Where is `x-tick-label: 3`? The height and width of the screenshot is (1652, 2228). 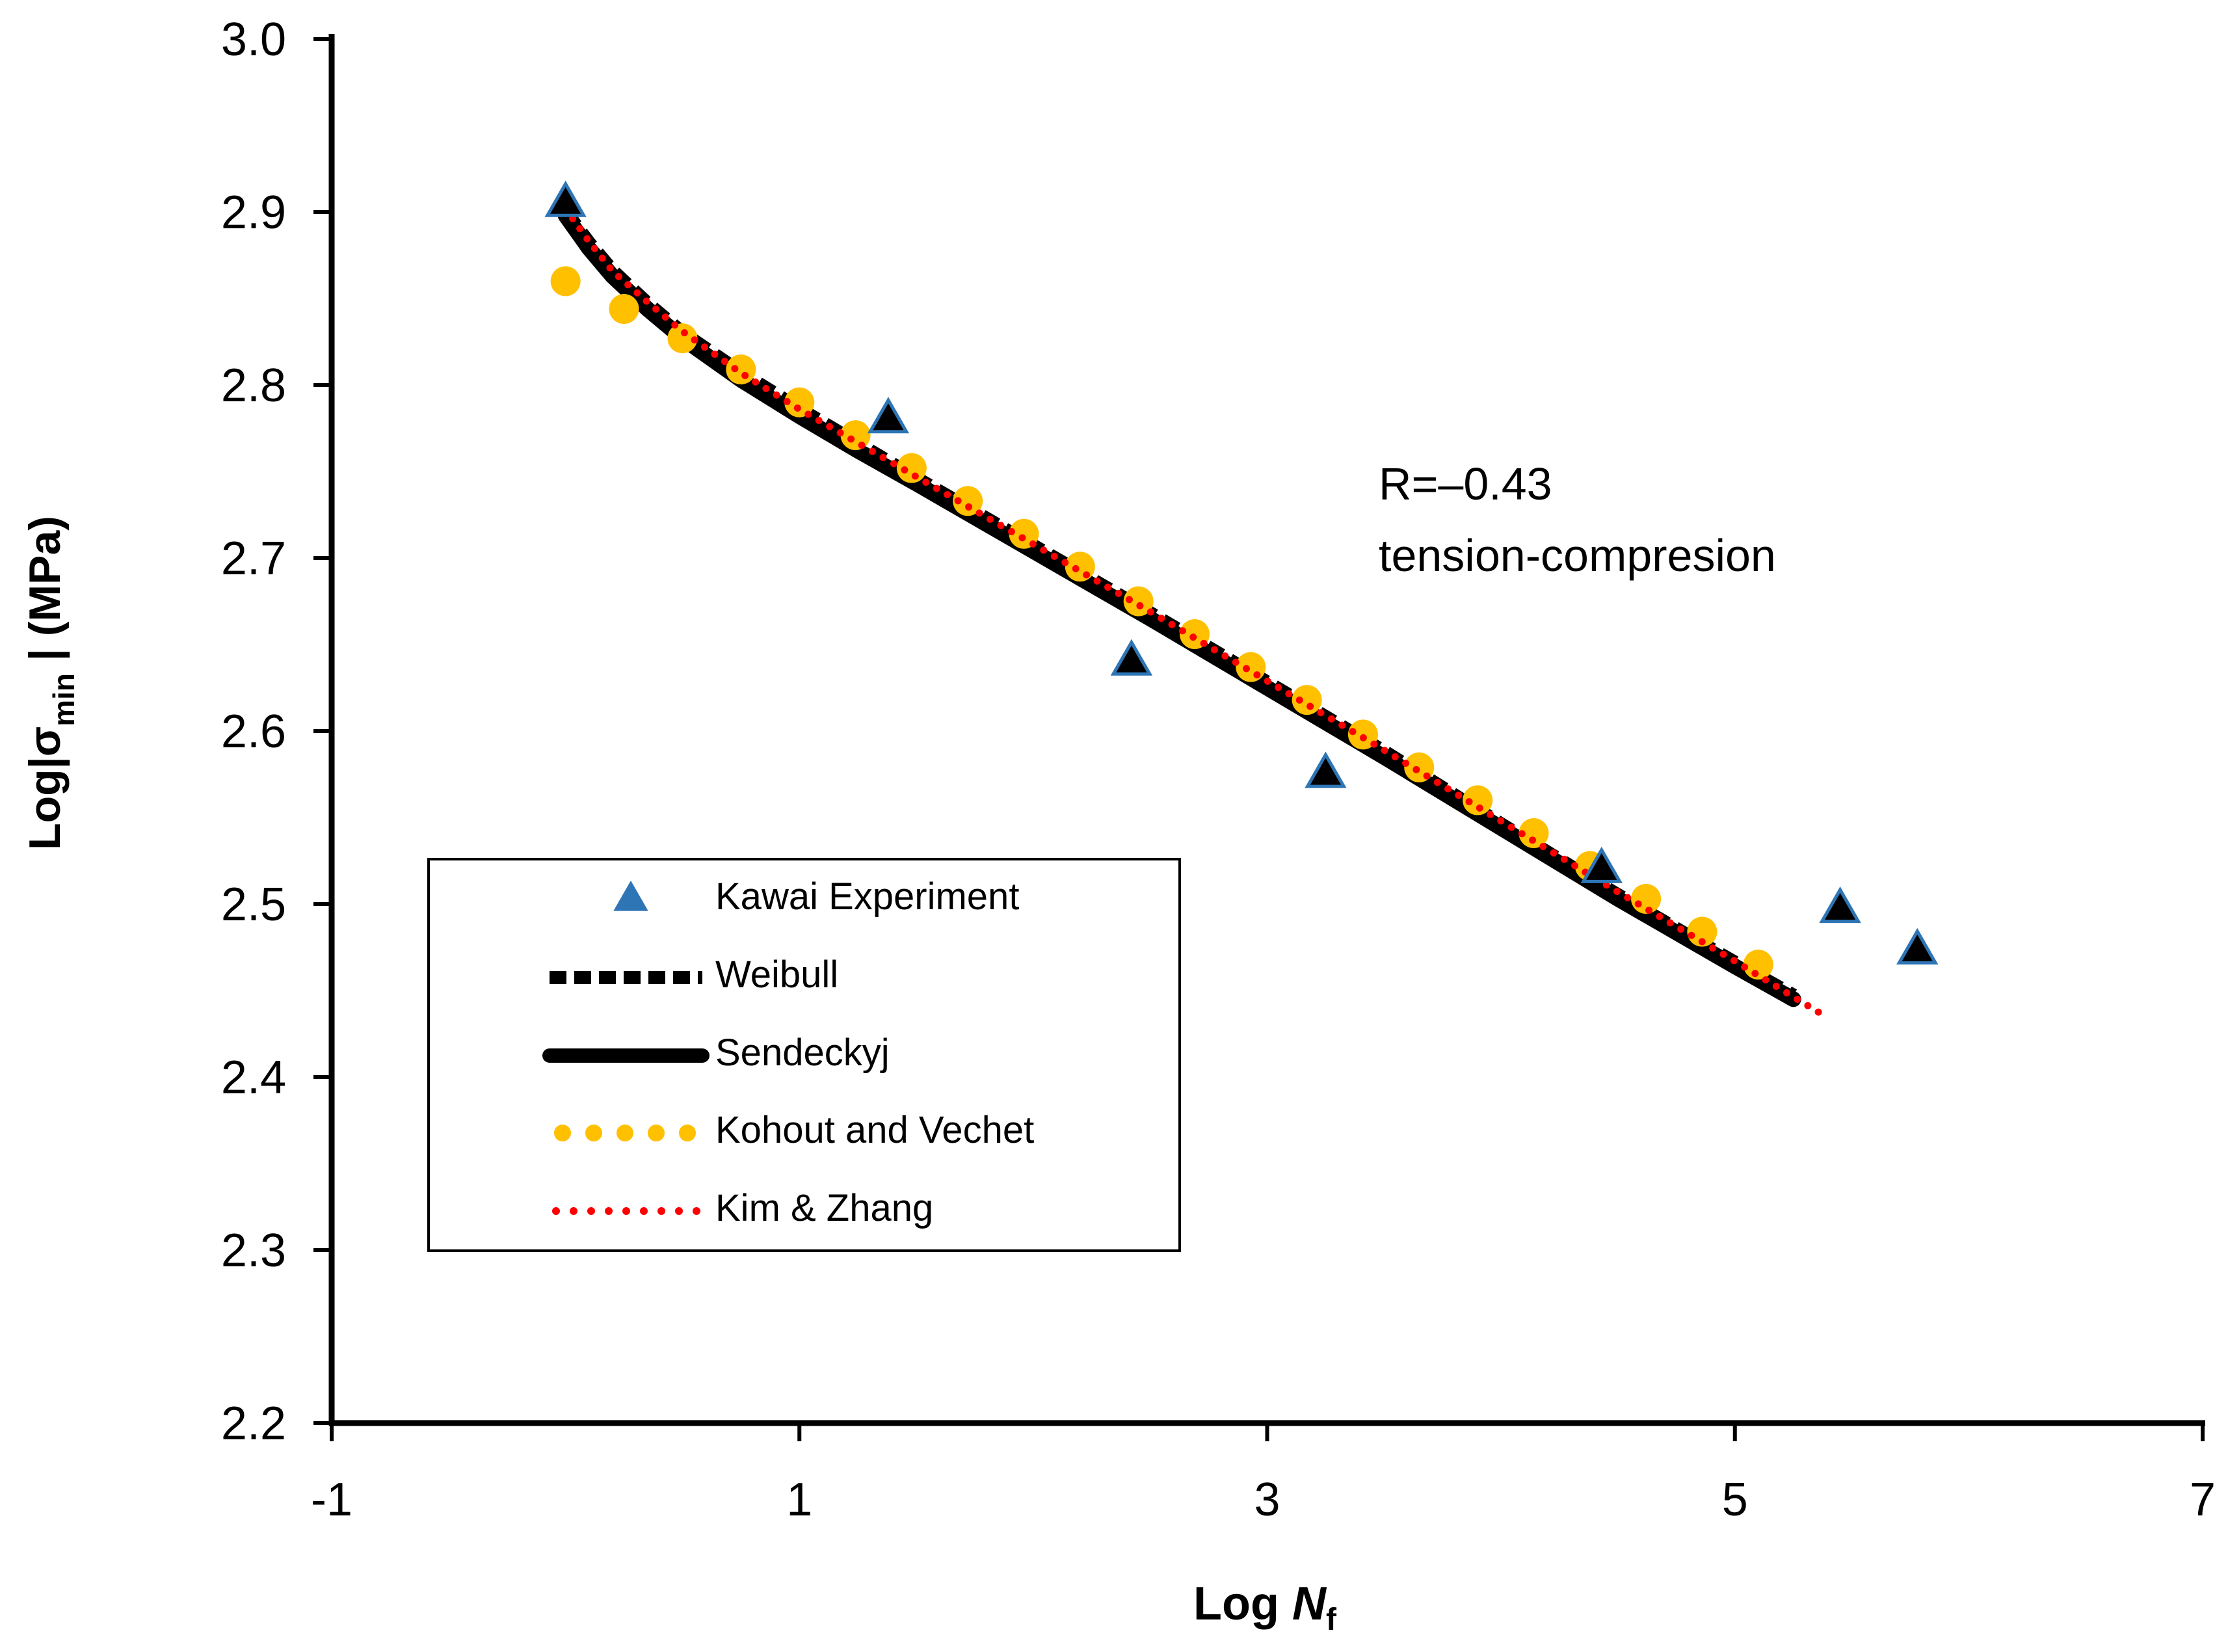 x-tick-label: 3 is located at coordinates (1267, 1500).